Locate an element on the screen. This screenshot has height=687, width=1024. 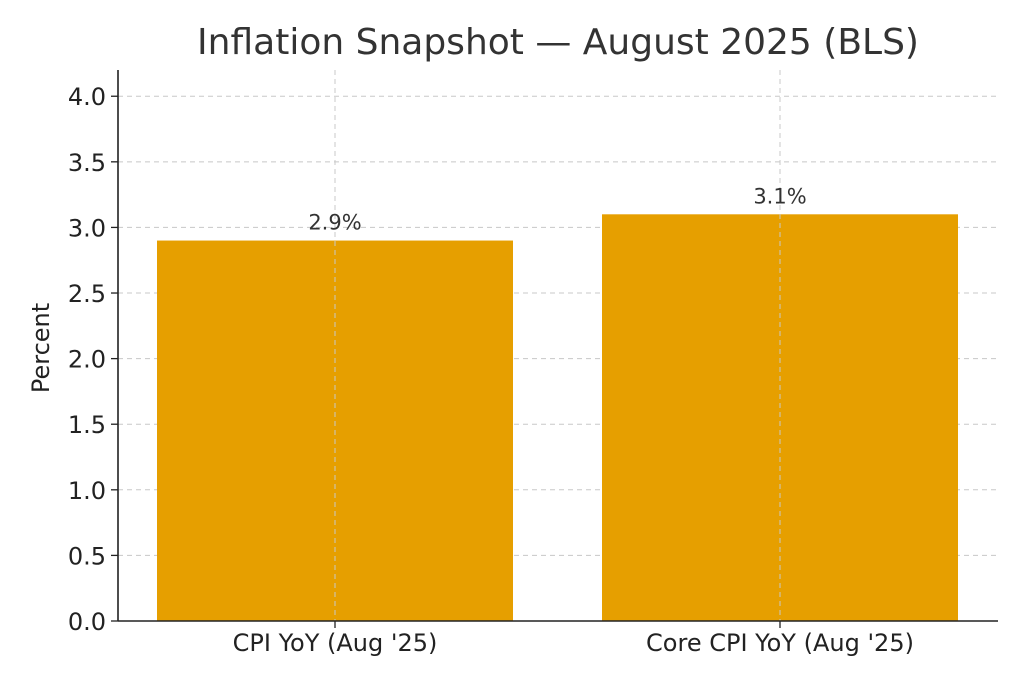
y-tick-label: 2.0 is located at coordinates (87, 360).